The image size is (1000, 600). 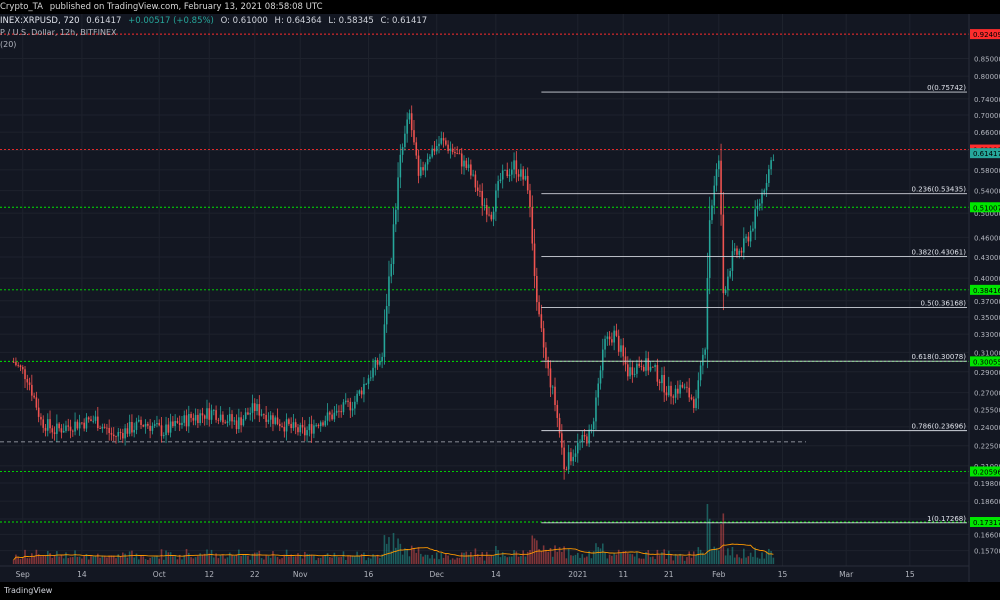 I want to click on author-name: Crypto_TA, so click(x=21, y=7).